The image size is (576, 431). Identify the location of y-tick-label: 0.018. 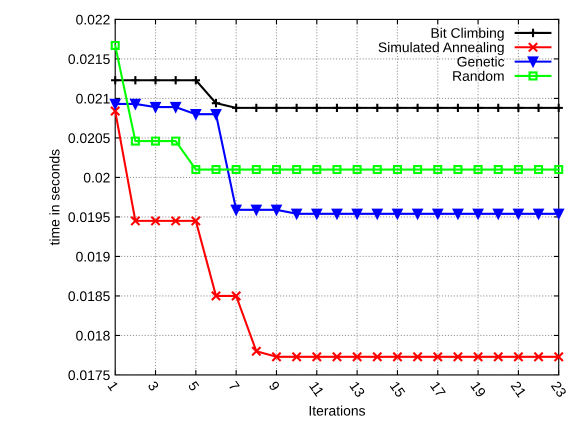
(93, 335).